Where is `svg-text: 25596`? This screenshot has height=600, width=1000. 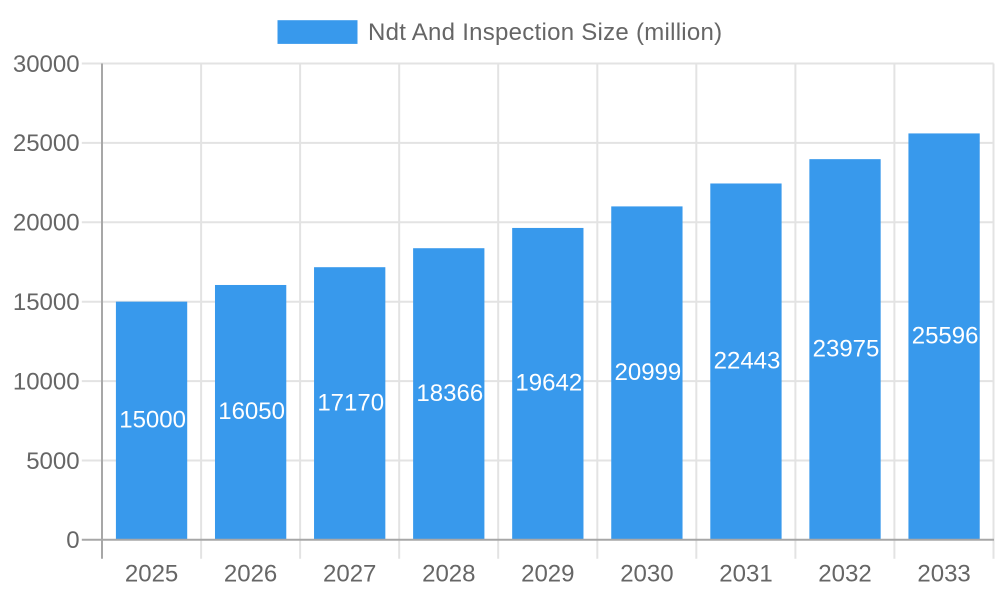 svg-text: 25596 is located at coordinates (945, 335).